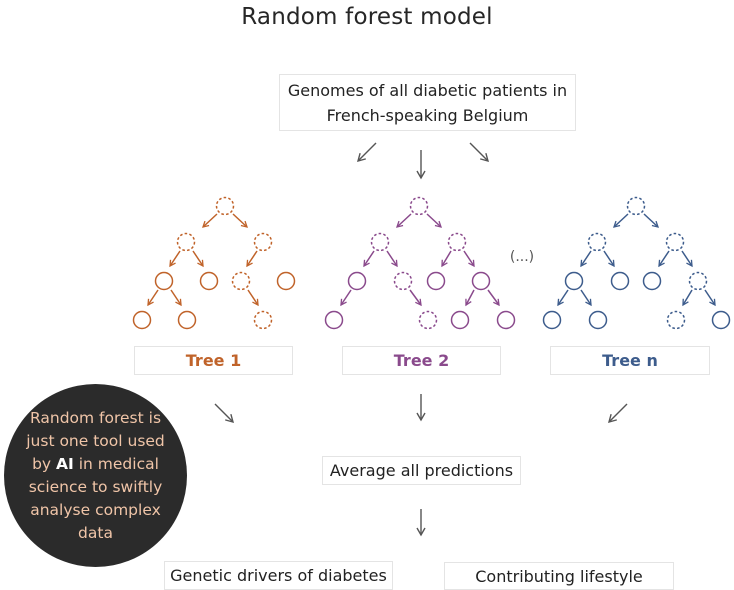  Describe the element at coordinates (427, 90) in the screenshot. I see `input-box-line-1: Genomes of all diabetic patients in` at that location.